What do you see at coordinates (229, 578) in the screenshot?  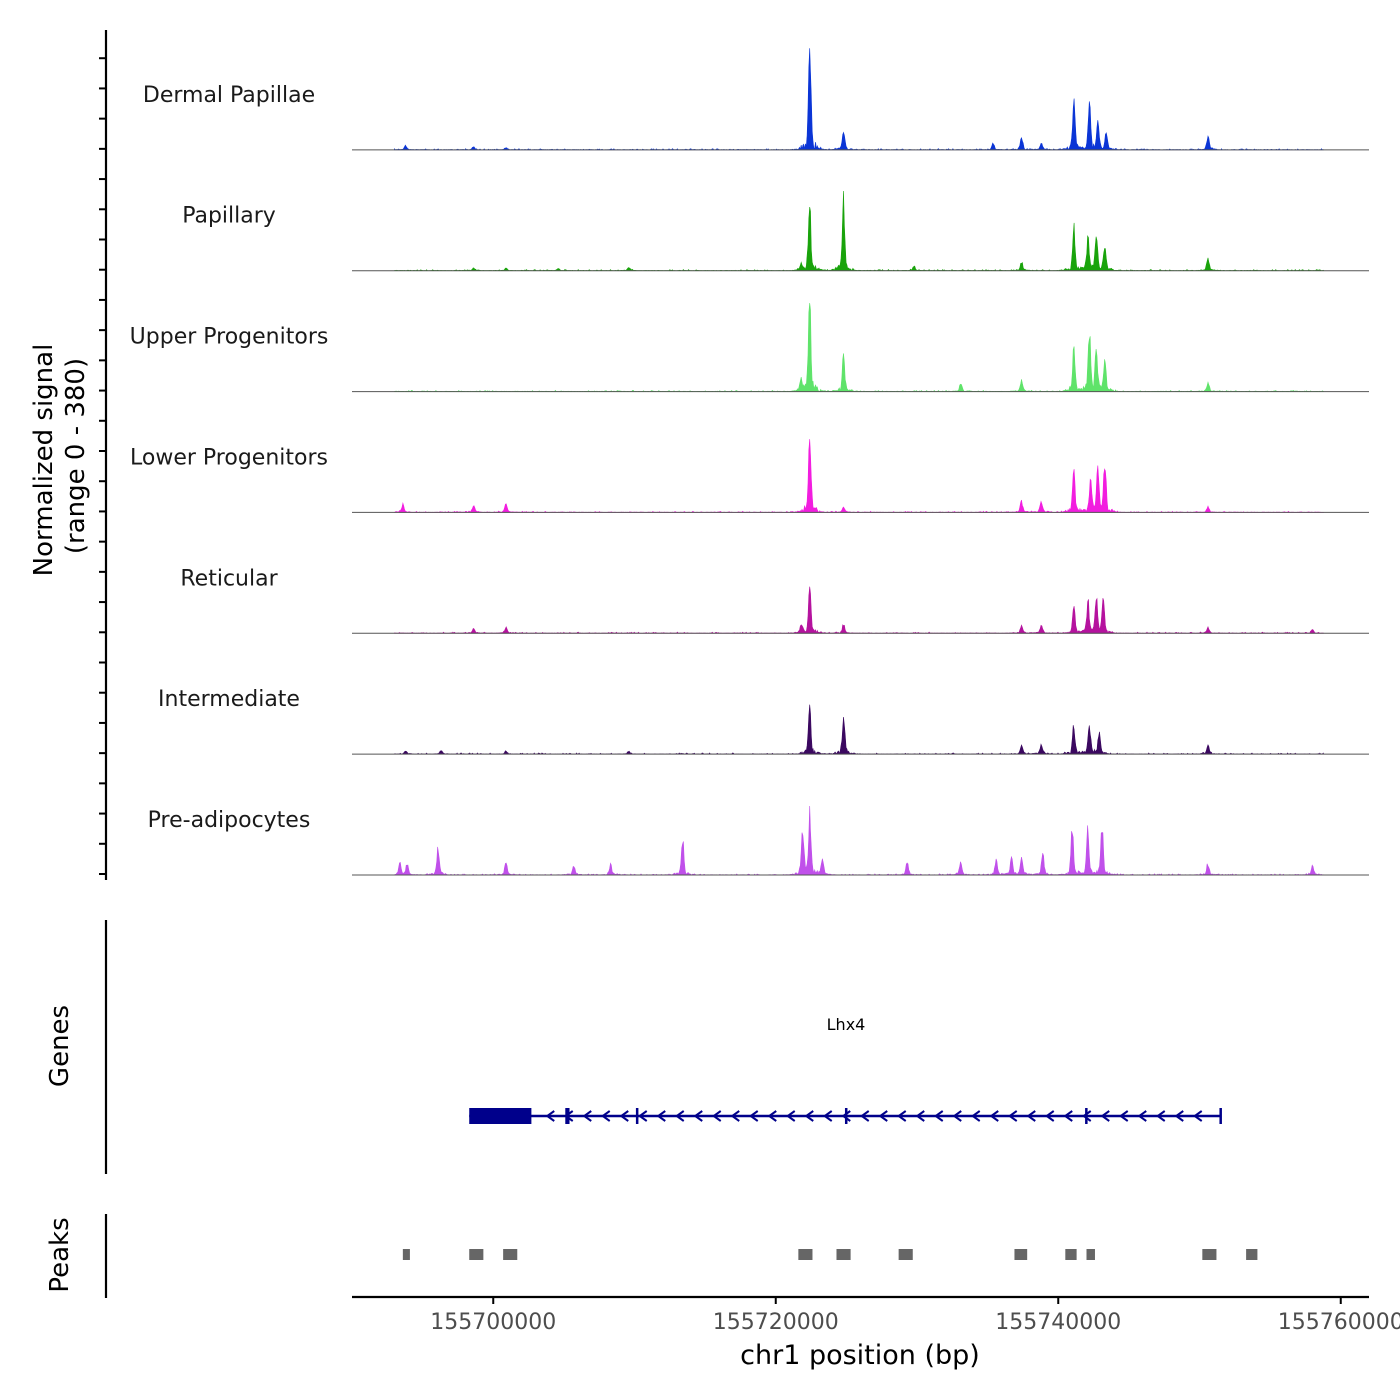 I see `track-label: Reticular` at bounding box center [229, 578].